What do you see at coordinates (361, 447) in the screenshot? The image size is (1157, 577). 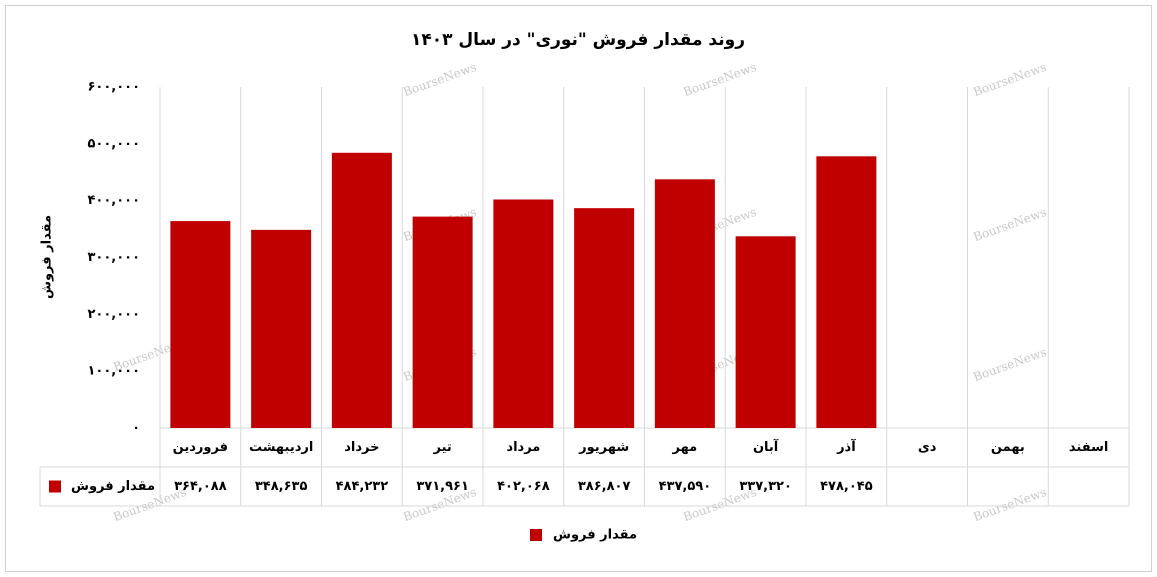 I see `x-tick-label: خرداد` at bounding box center [361, 447].